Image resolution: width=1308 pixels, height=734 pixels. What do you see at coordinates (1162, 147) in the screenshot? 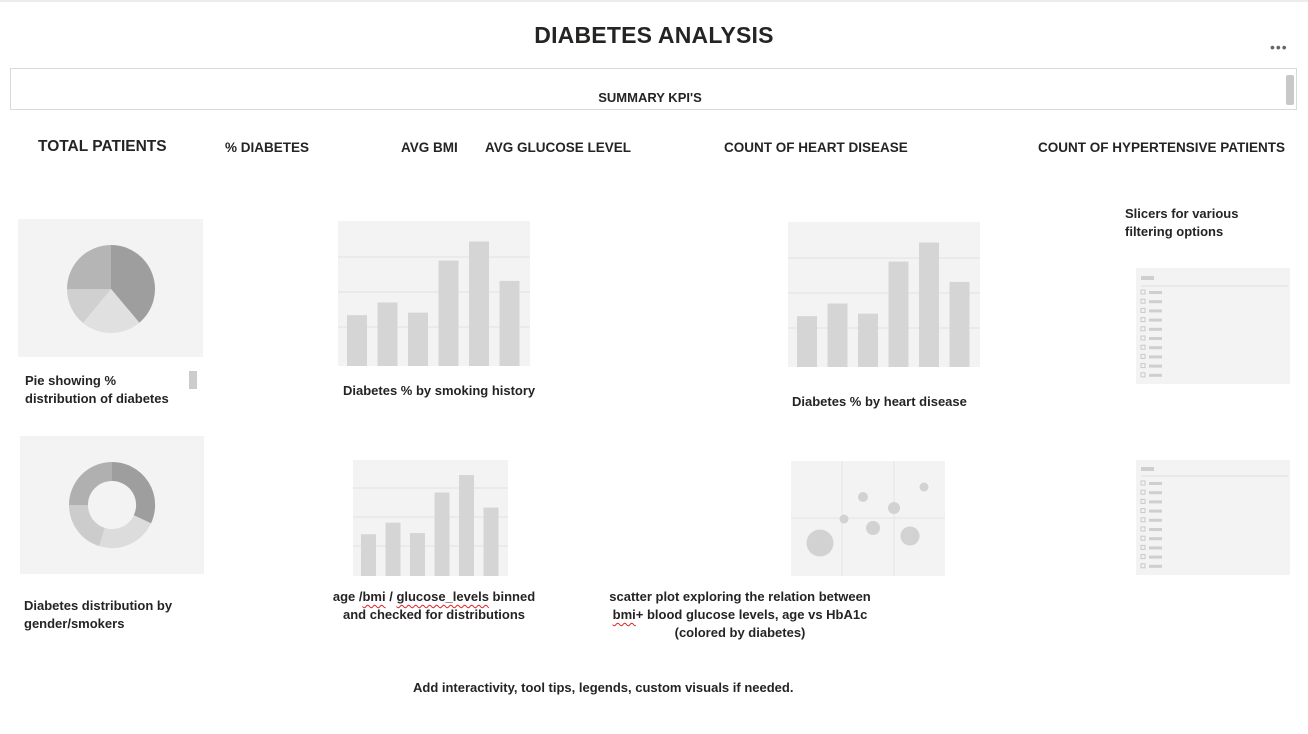
I see `kpi-hypertensive-count: COUNT OF HYPERTENSIVE PATIENTS` at bounding box center [1162, 147].